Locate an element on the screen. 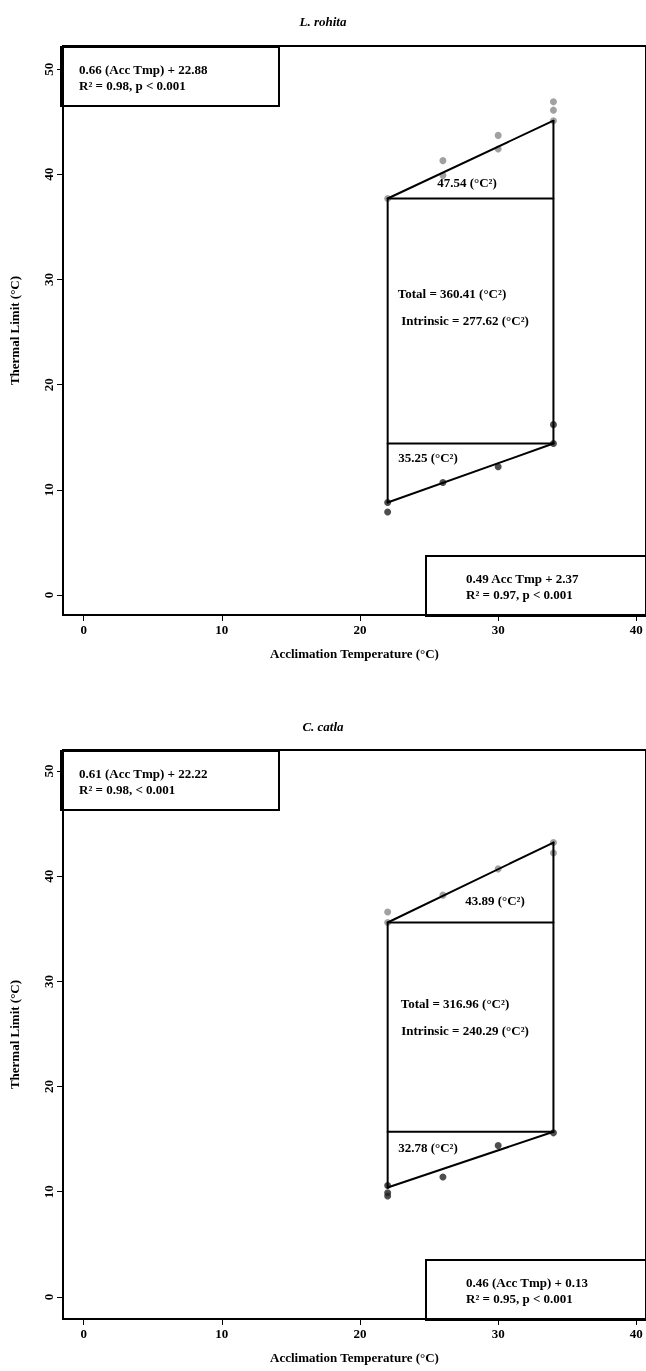 This screenshot has height=1371, width=646. annotation: 0.61 (Acc Tmp) + 22.22 R² = 0.98, < 0.001 is located at coordinates (143, 781).